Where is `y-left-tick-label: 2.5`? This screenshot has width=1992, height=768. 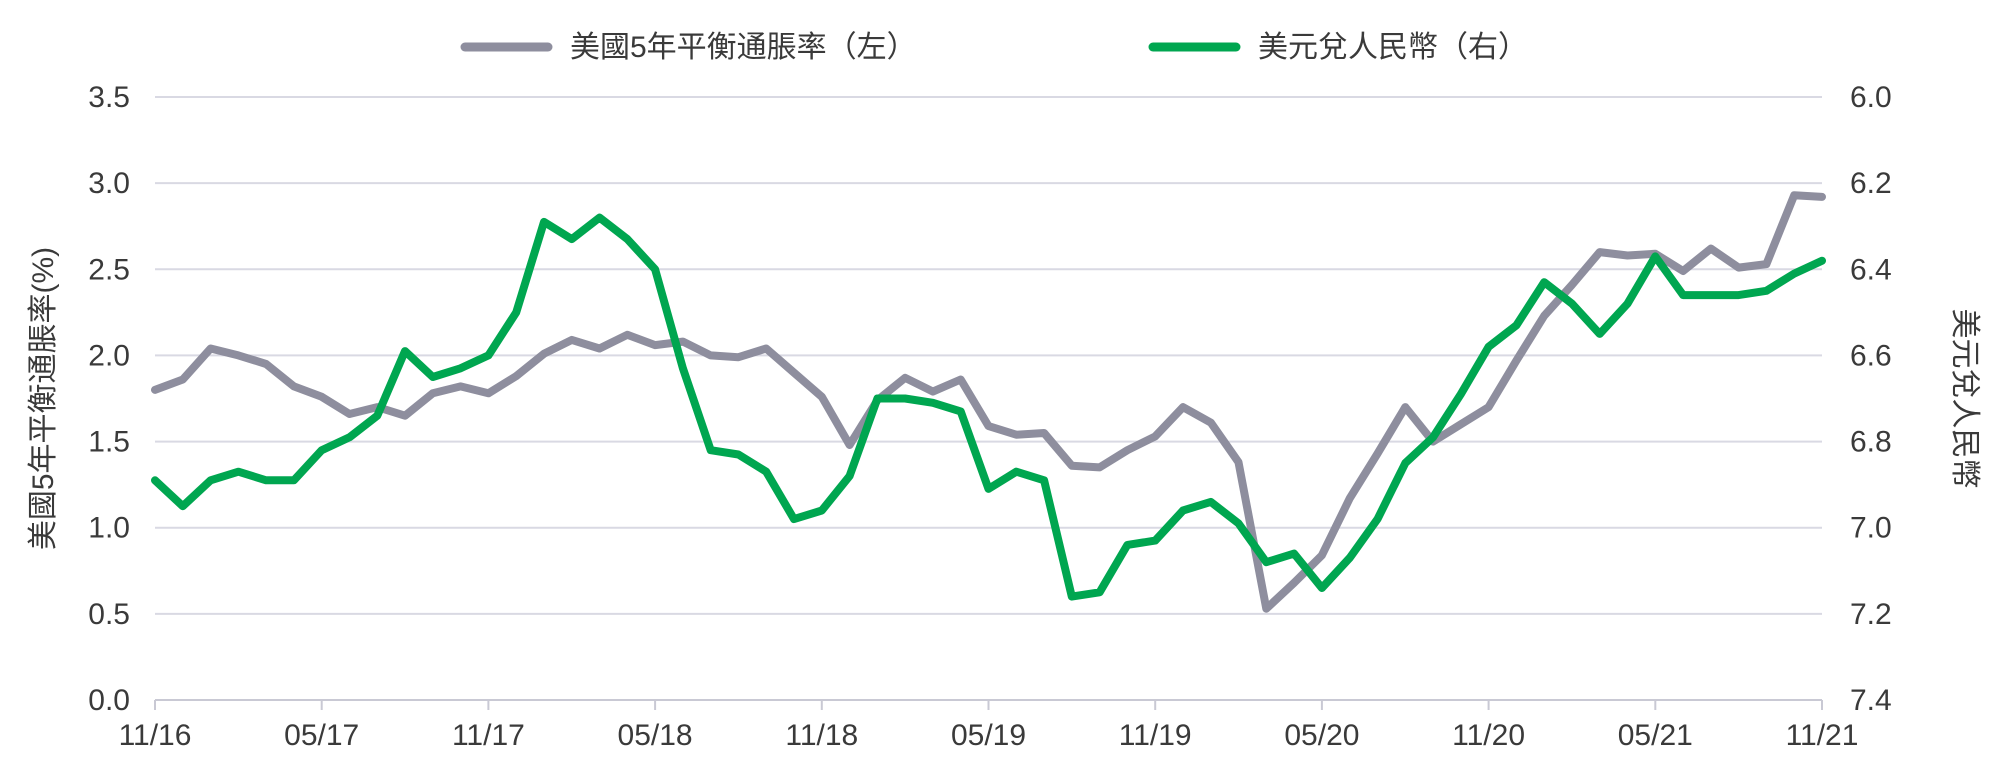 y-left-tick-label: 2.5 is located at coordinates (109, 269).